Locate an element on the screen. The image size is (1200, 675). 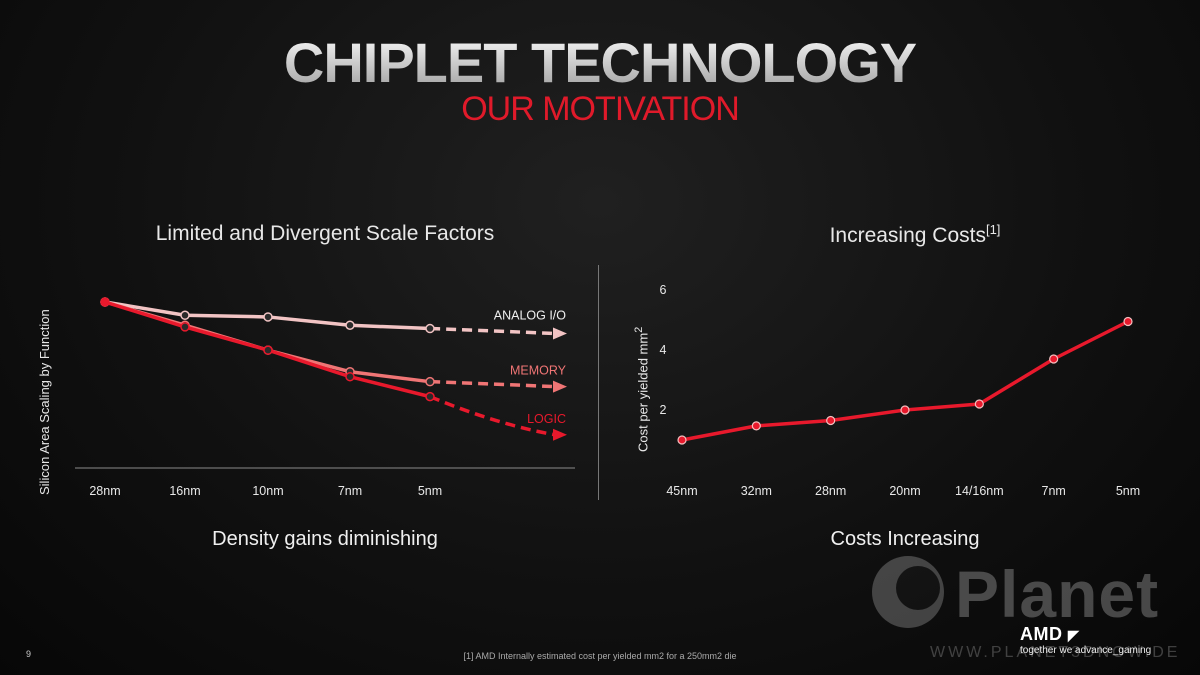
right-chart-title: Increasing Costs[1] is located at coordinates (915, 235).